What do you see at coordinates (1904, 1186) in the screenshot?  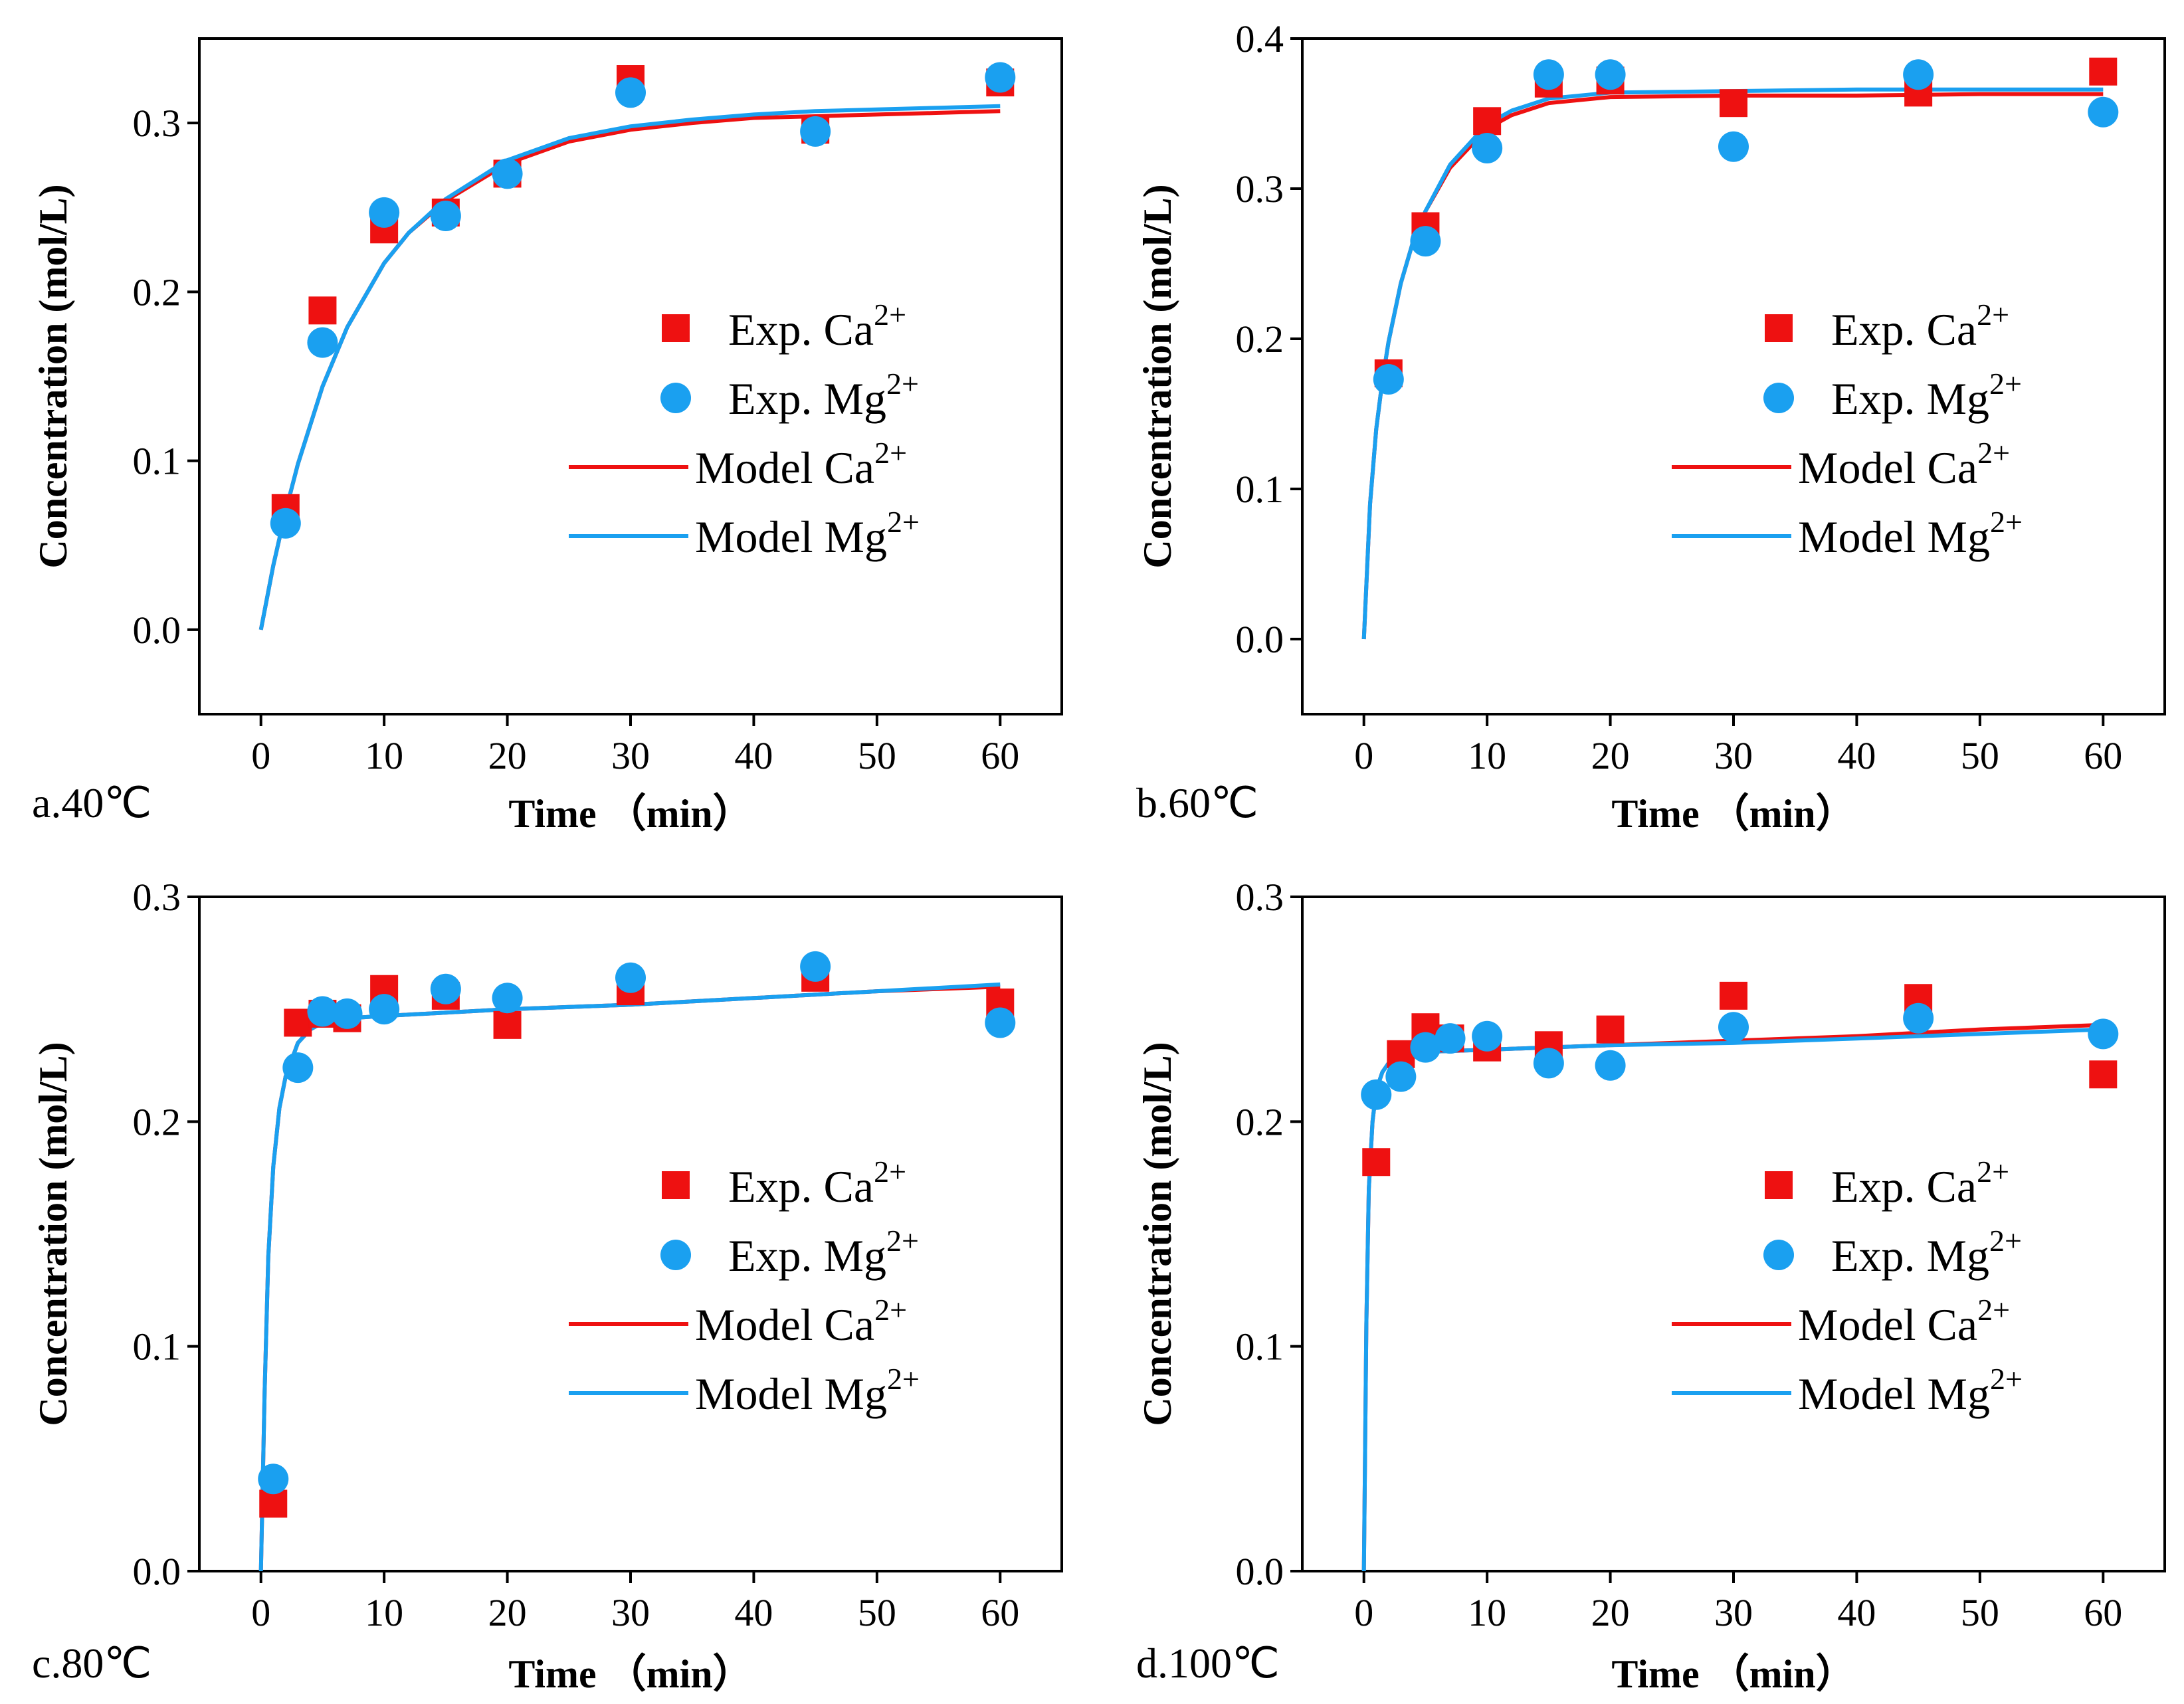 I see `legend-label-main: Exp. Ca` at bounding box center [1904, 1186].